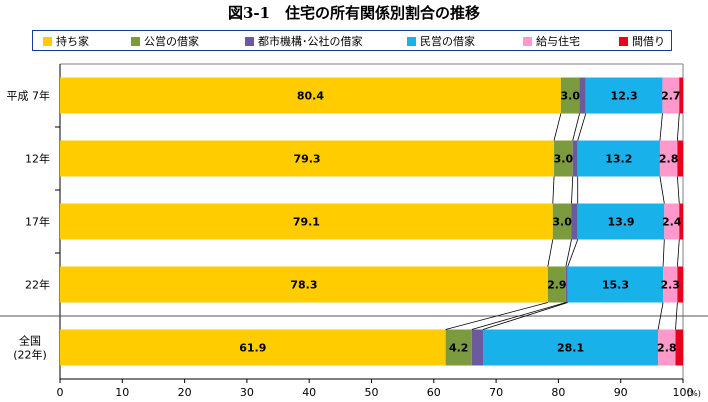 The height and width of the screenshot is (402, 708). I want to click on data-label: 15.3, so click(615, 285).